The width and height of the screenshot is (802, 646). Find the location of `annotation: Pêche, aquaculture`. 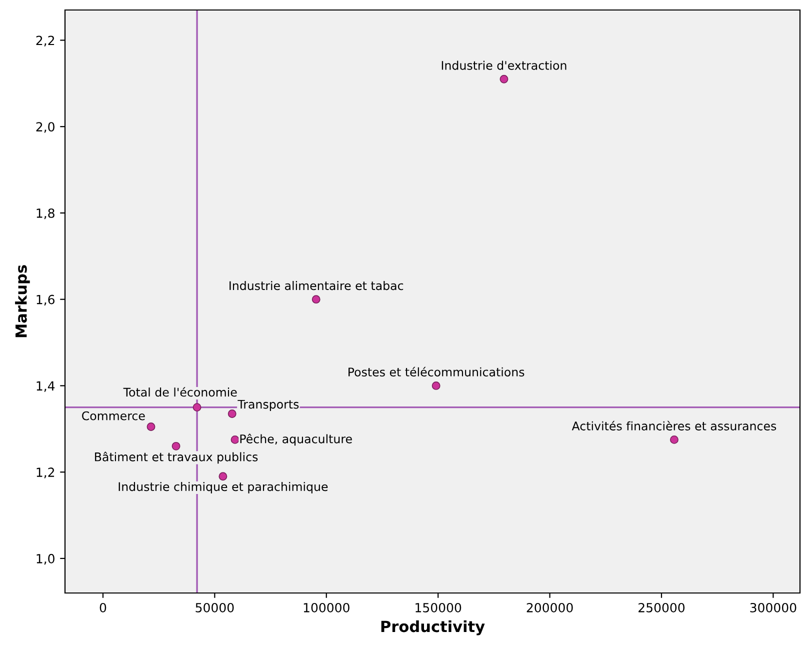

annotation: Pêche, aquaculture is located at coordinates (296, 440).